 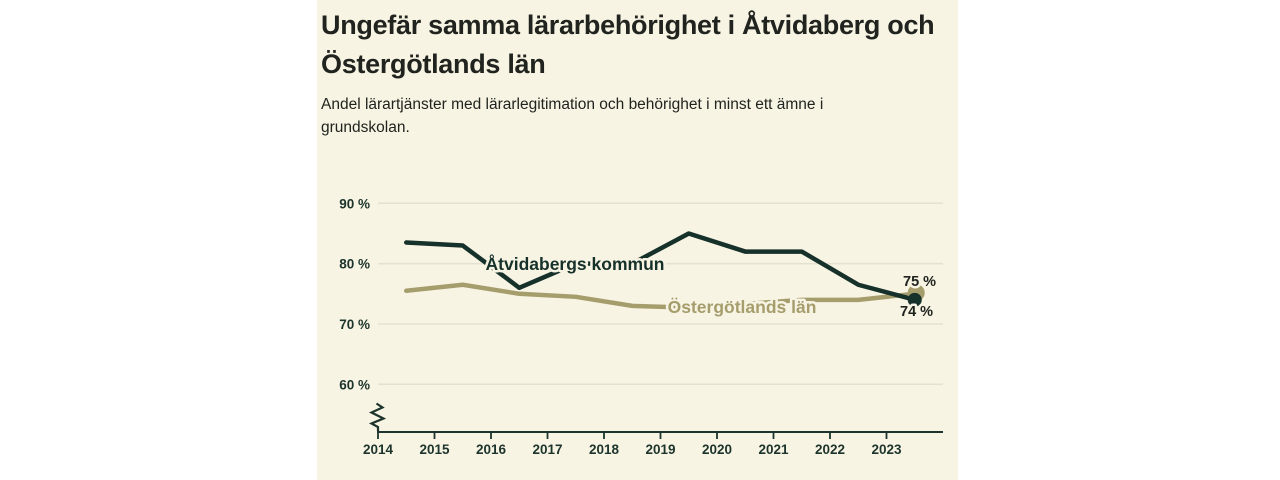 I want to click on x-tick-label: 2022, so click(x=830, y=449).